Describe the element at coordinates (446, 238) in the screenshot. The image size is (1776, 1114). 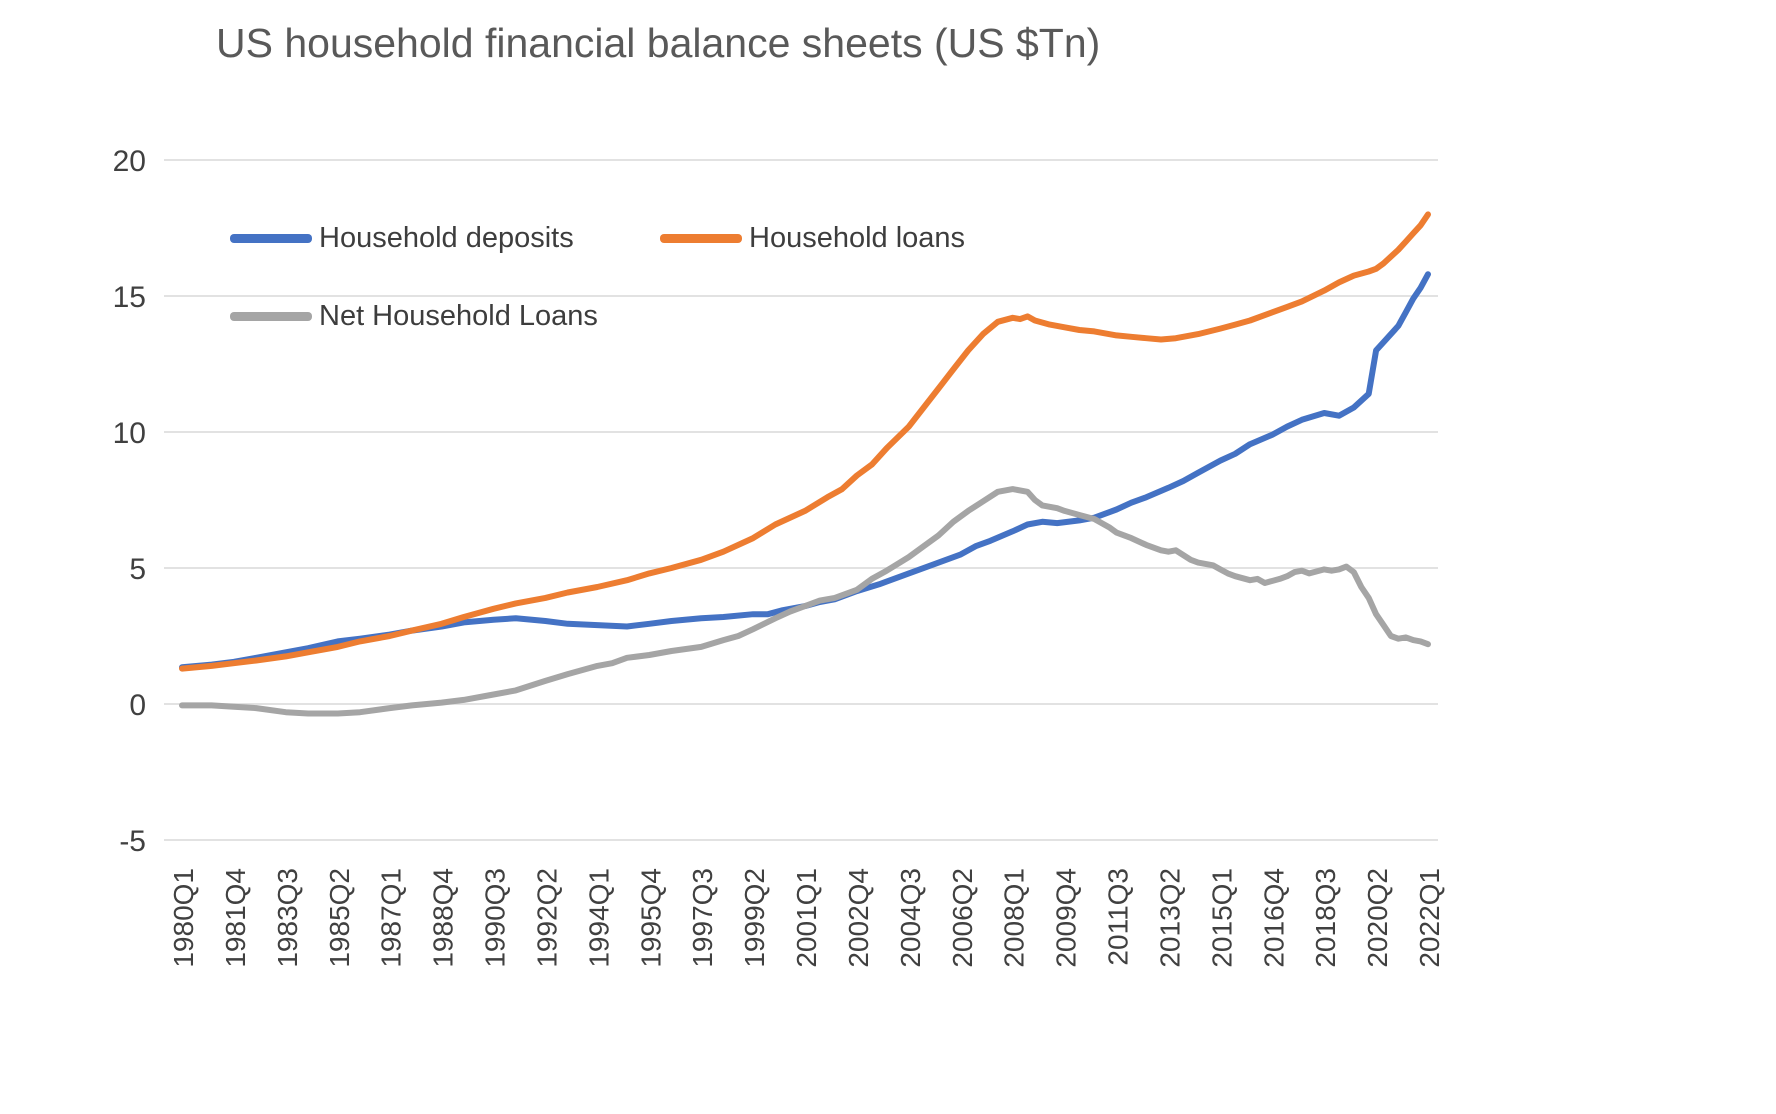
I see `legend-label-household-deposits: Household deposits` at that location.